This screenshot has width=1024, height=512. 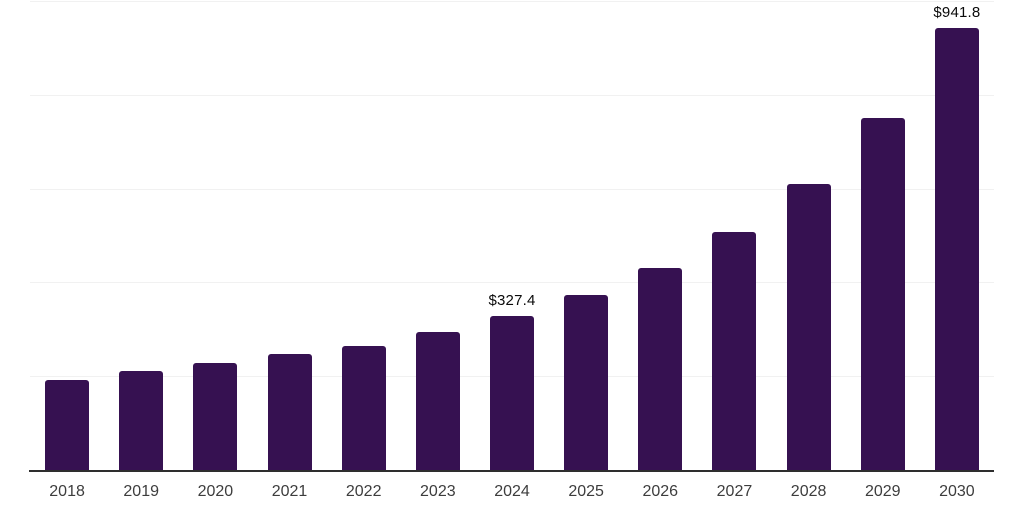 What do you see at coordinates (215, 416) in the screenshot?
I see `bar-2020` at bounding box center [215, 416].